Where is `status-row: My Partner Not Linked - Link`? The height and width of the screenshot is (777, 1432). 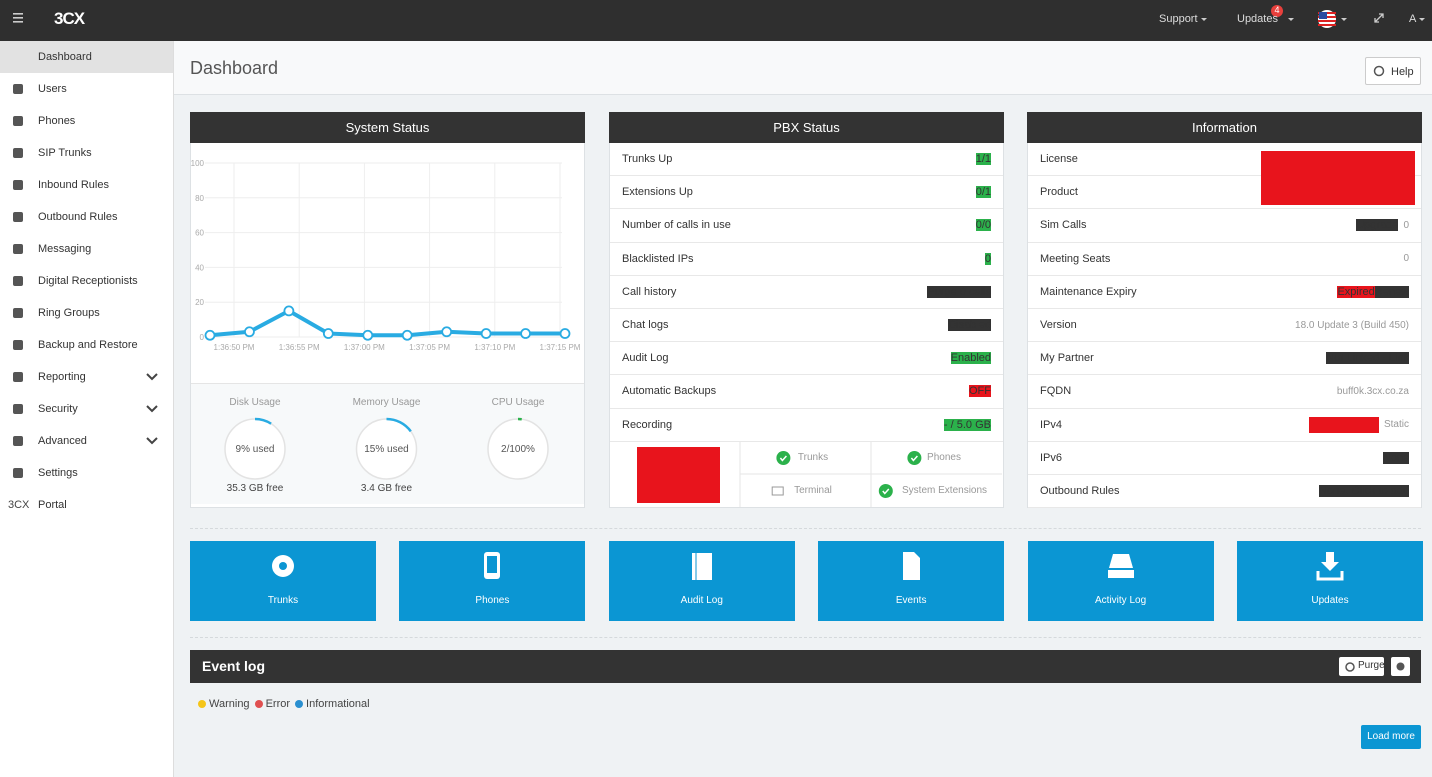
status-row: My Partner Not Linked - Link is located at coordinates (1224, 359).